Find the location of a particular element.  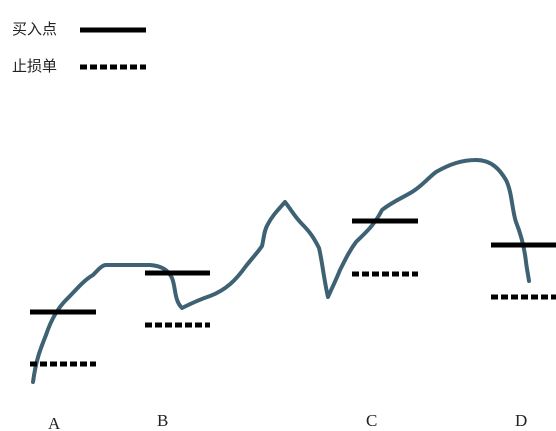

point-label-a: A is located at coordinates (54, 422).